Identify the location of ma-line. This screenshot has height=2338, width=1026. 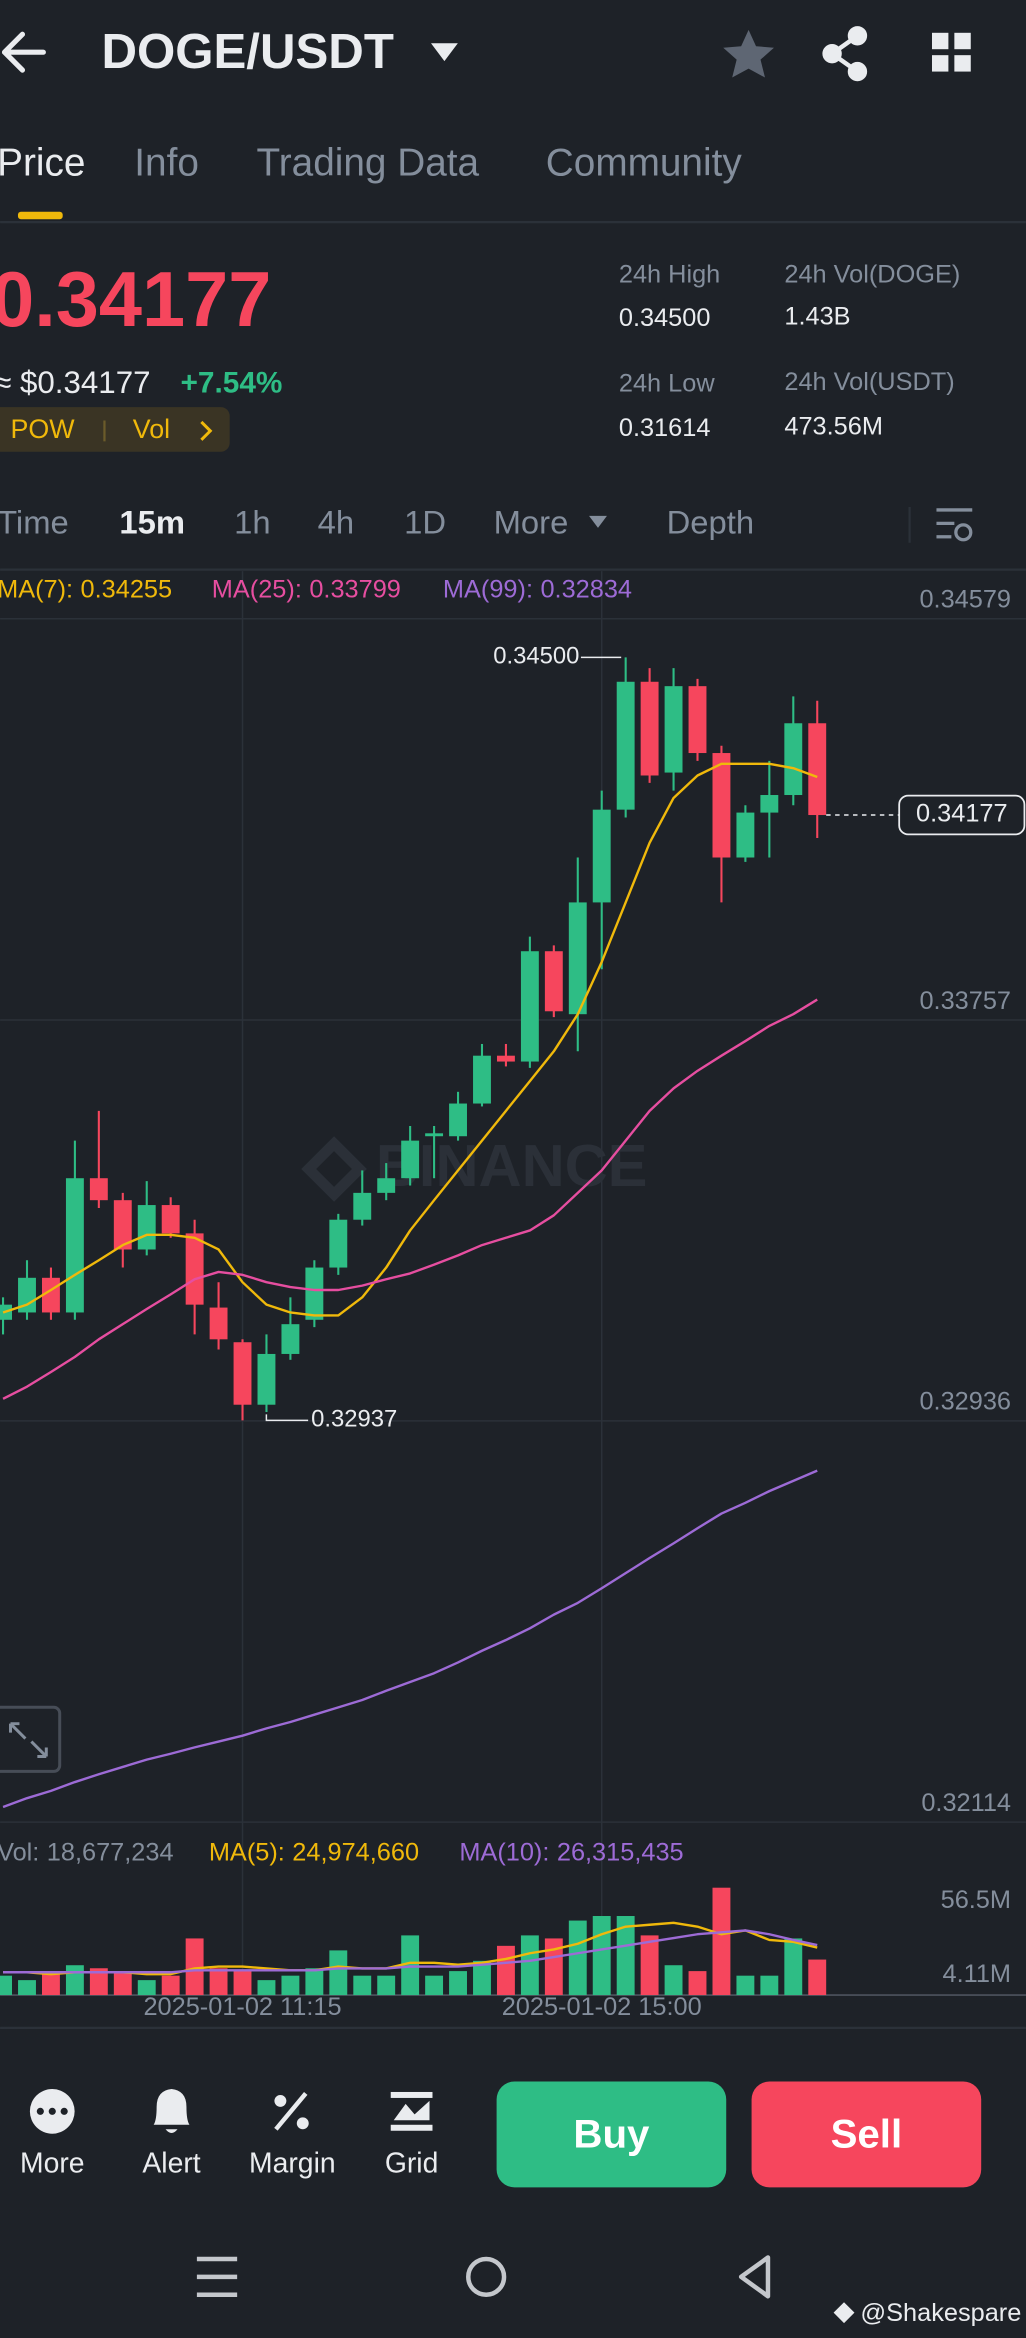
(410, 1639).